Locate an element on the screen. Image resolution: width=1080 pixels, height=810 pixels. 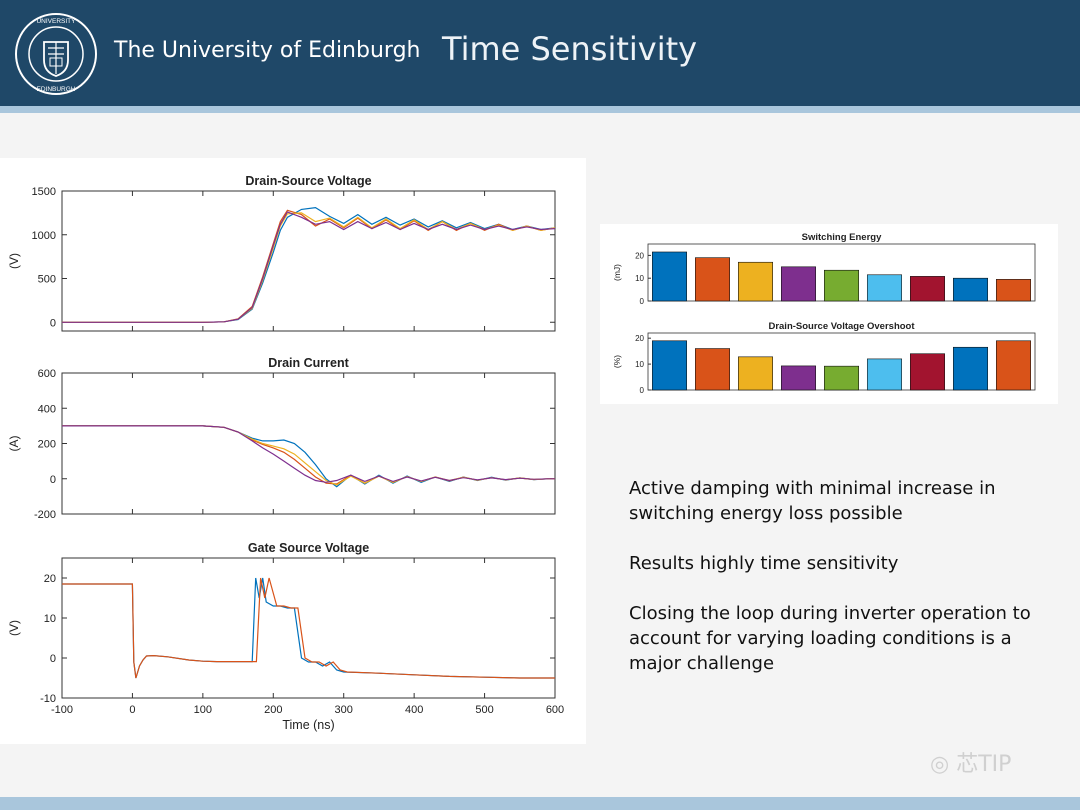
x-tick-label: 100 is located at coordinates (203, 710).